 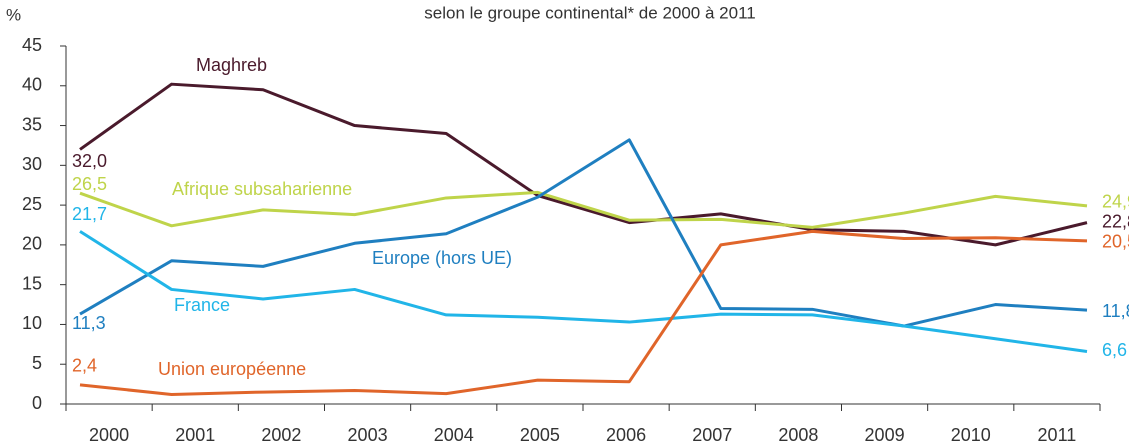 I want to click on series-line, so click(x=583, y=209).